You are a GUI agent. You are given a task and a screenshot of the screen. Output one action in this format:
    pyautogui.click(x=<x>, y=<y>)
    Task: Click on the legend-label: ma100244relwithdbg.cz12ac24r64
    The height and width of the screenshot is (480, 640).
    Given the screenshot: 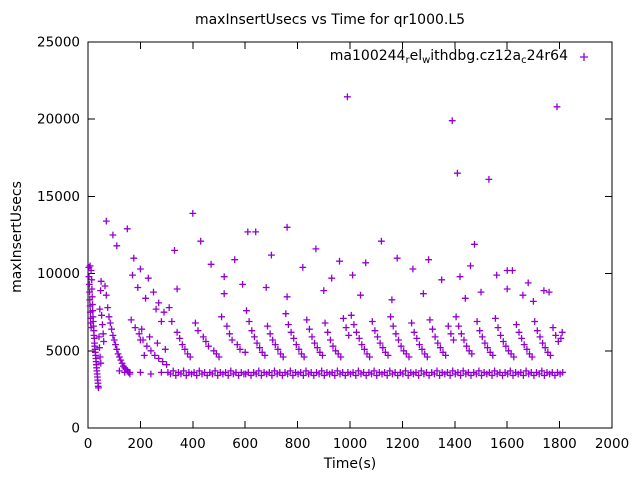 What is the action you would take?
    pyautogui.click(x=449, y=57)
    